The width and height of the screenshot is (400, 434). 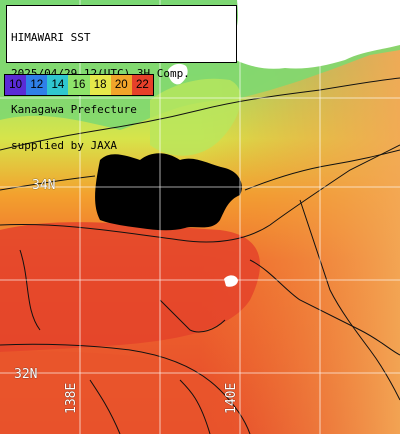 I want to click on south-warm-water, so click(x=120, y=392).